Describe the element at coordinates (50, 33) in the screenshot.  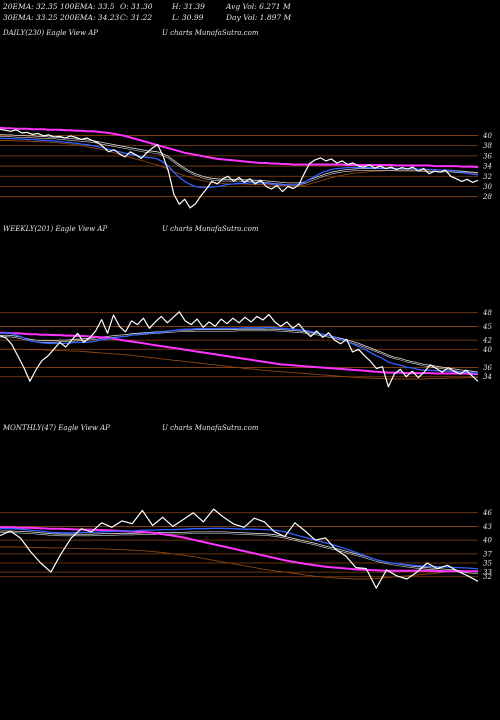
I see `panel-title: DAILY(230) Eagle View AP` at that location.